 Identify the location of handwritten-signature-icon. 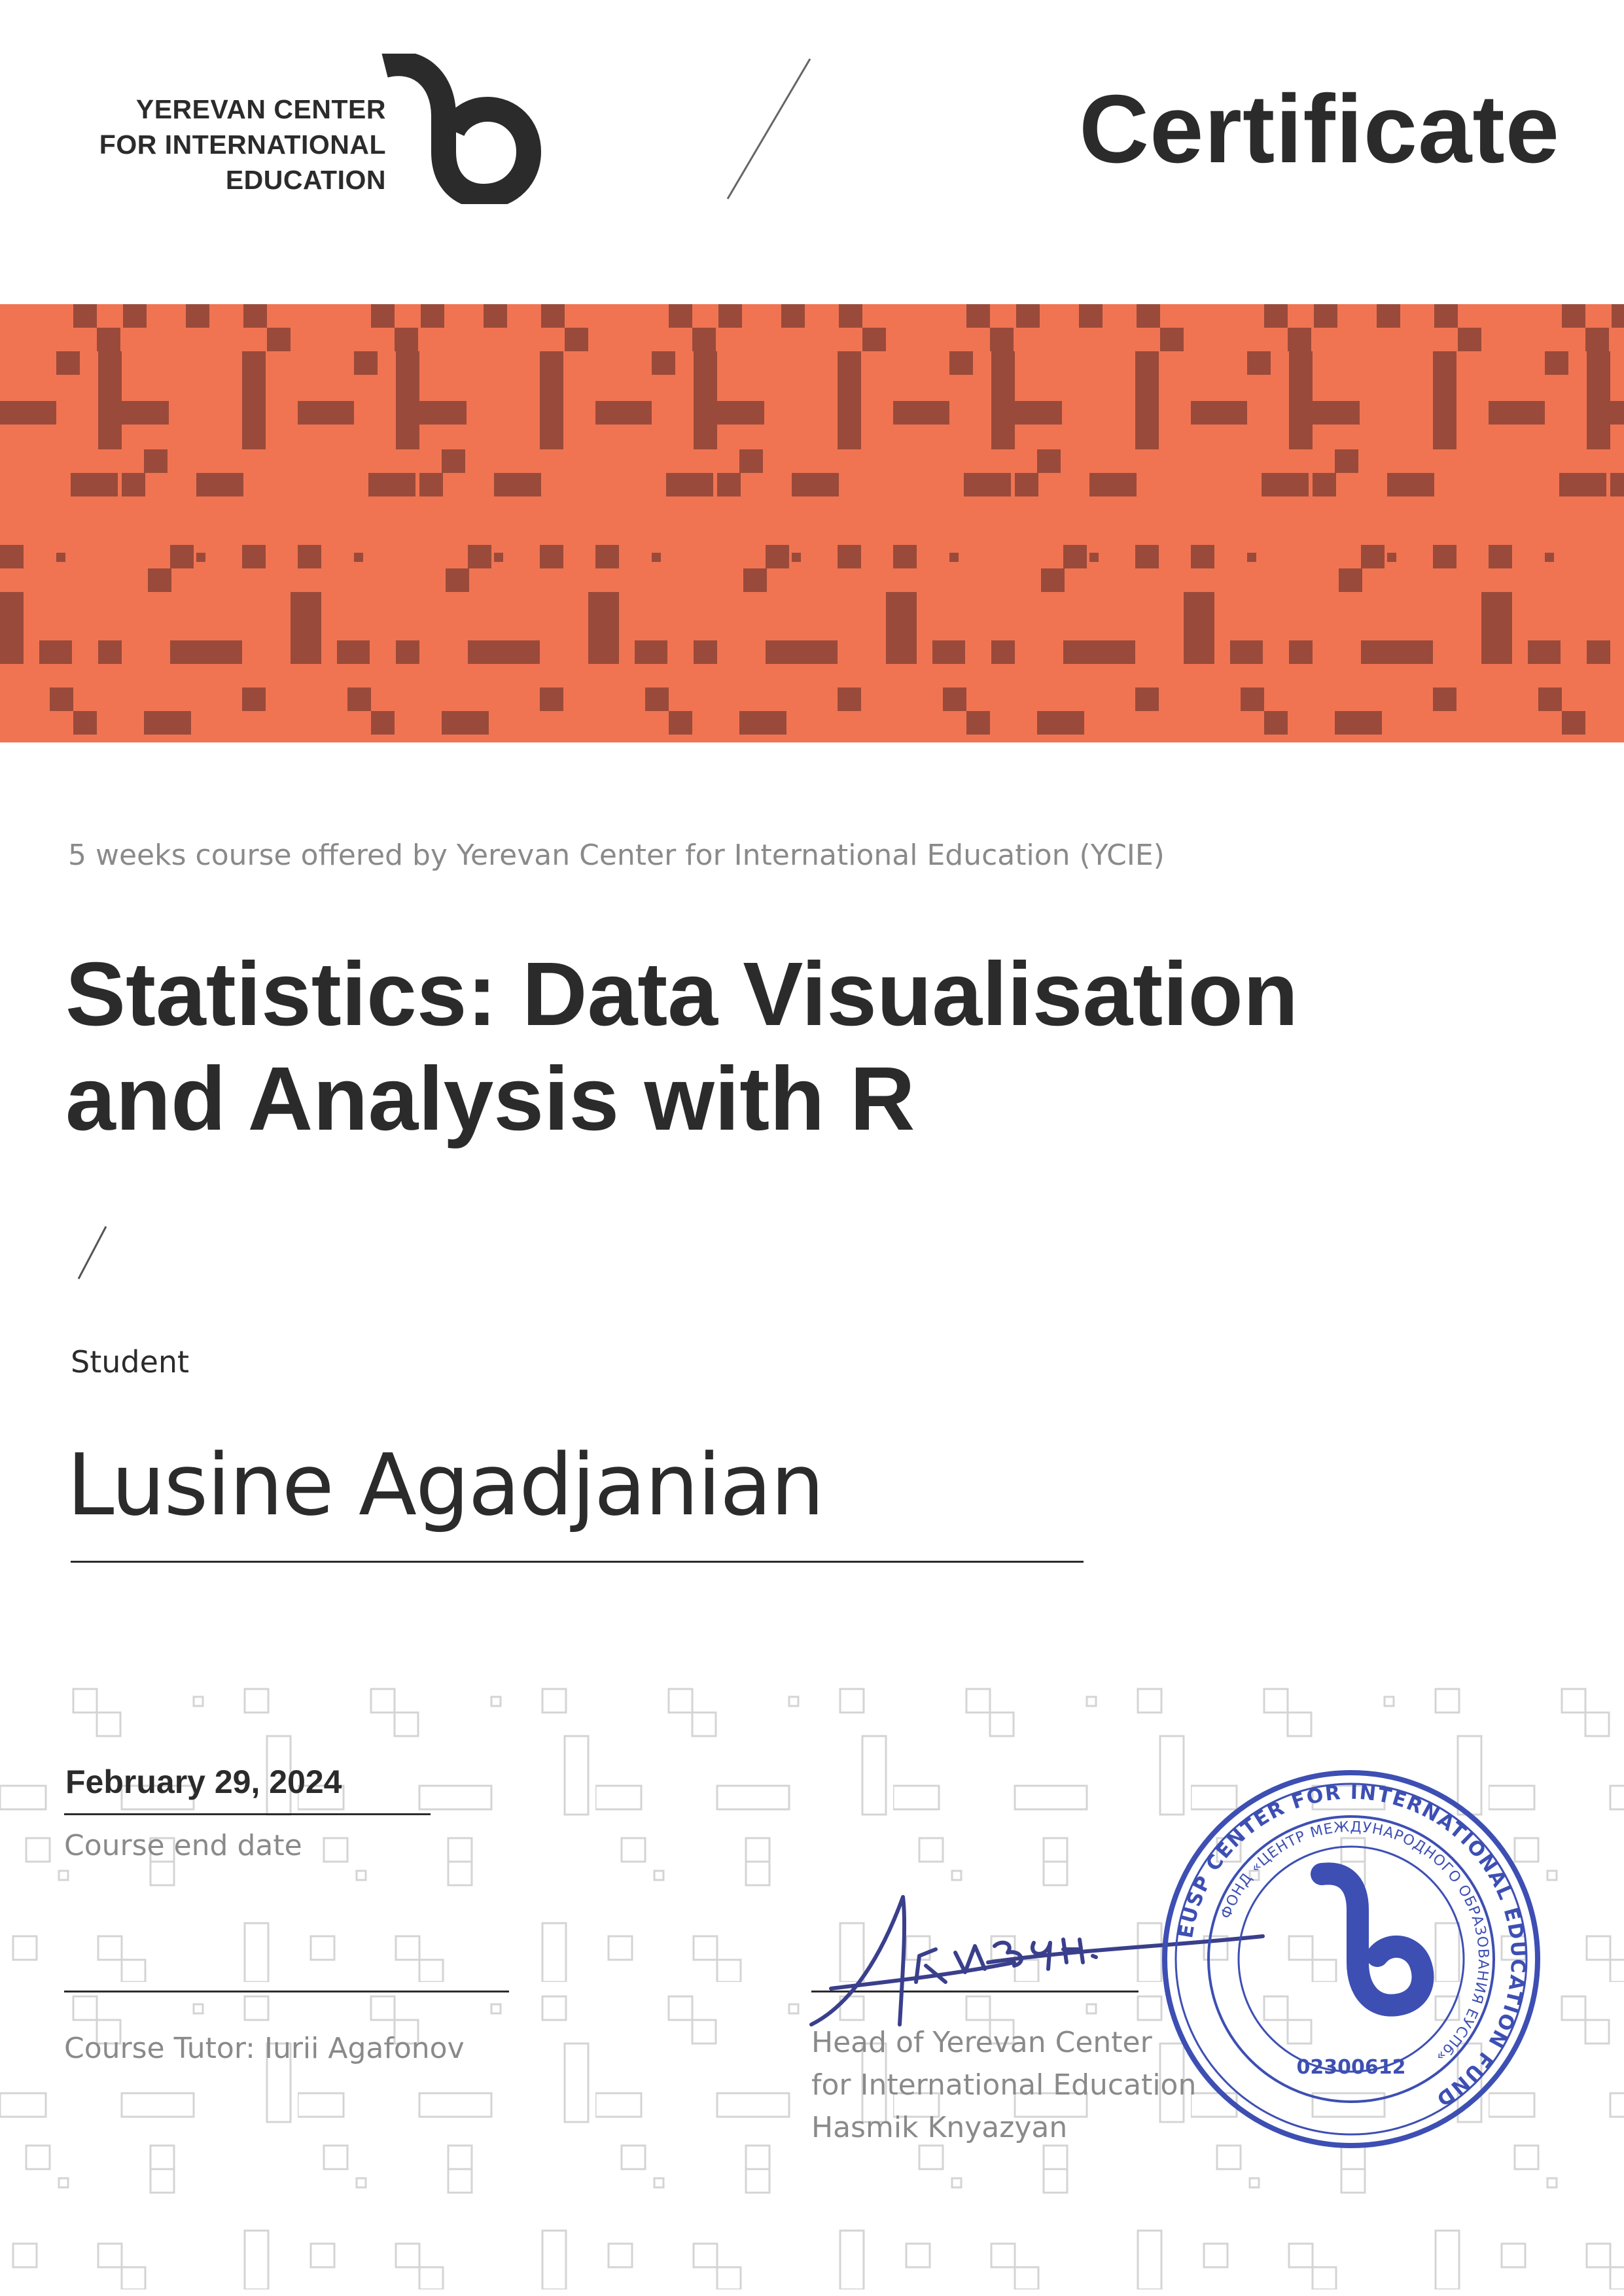
(1037, 1960).